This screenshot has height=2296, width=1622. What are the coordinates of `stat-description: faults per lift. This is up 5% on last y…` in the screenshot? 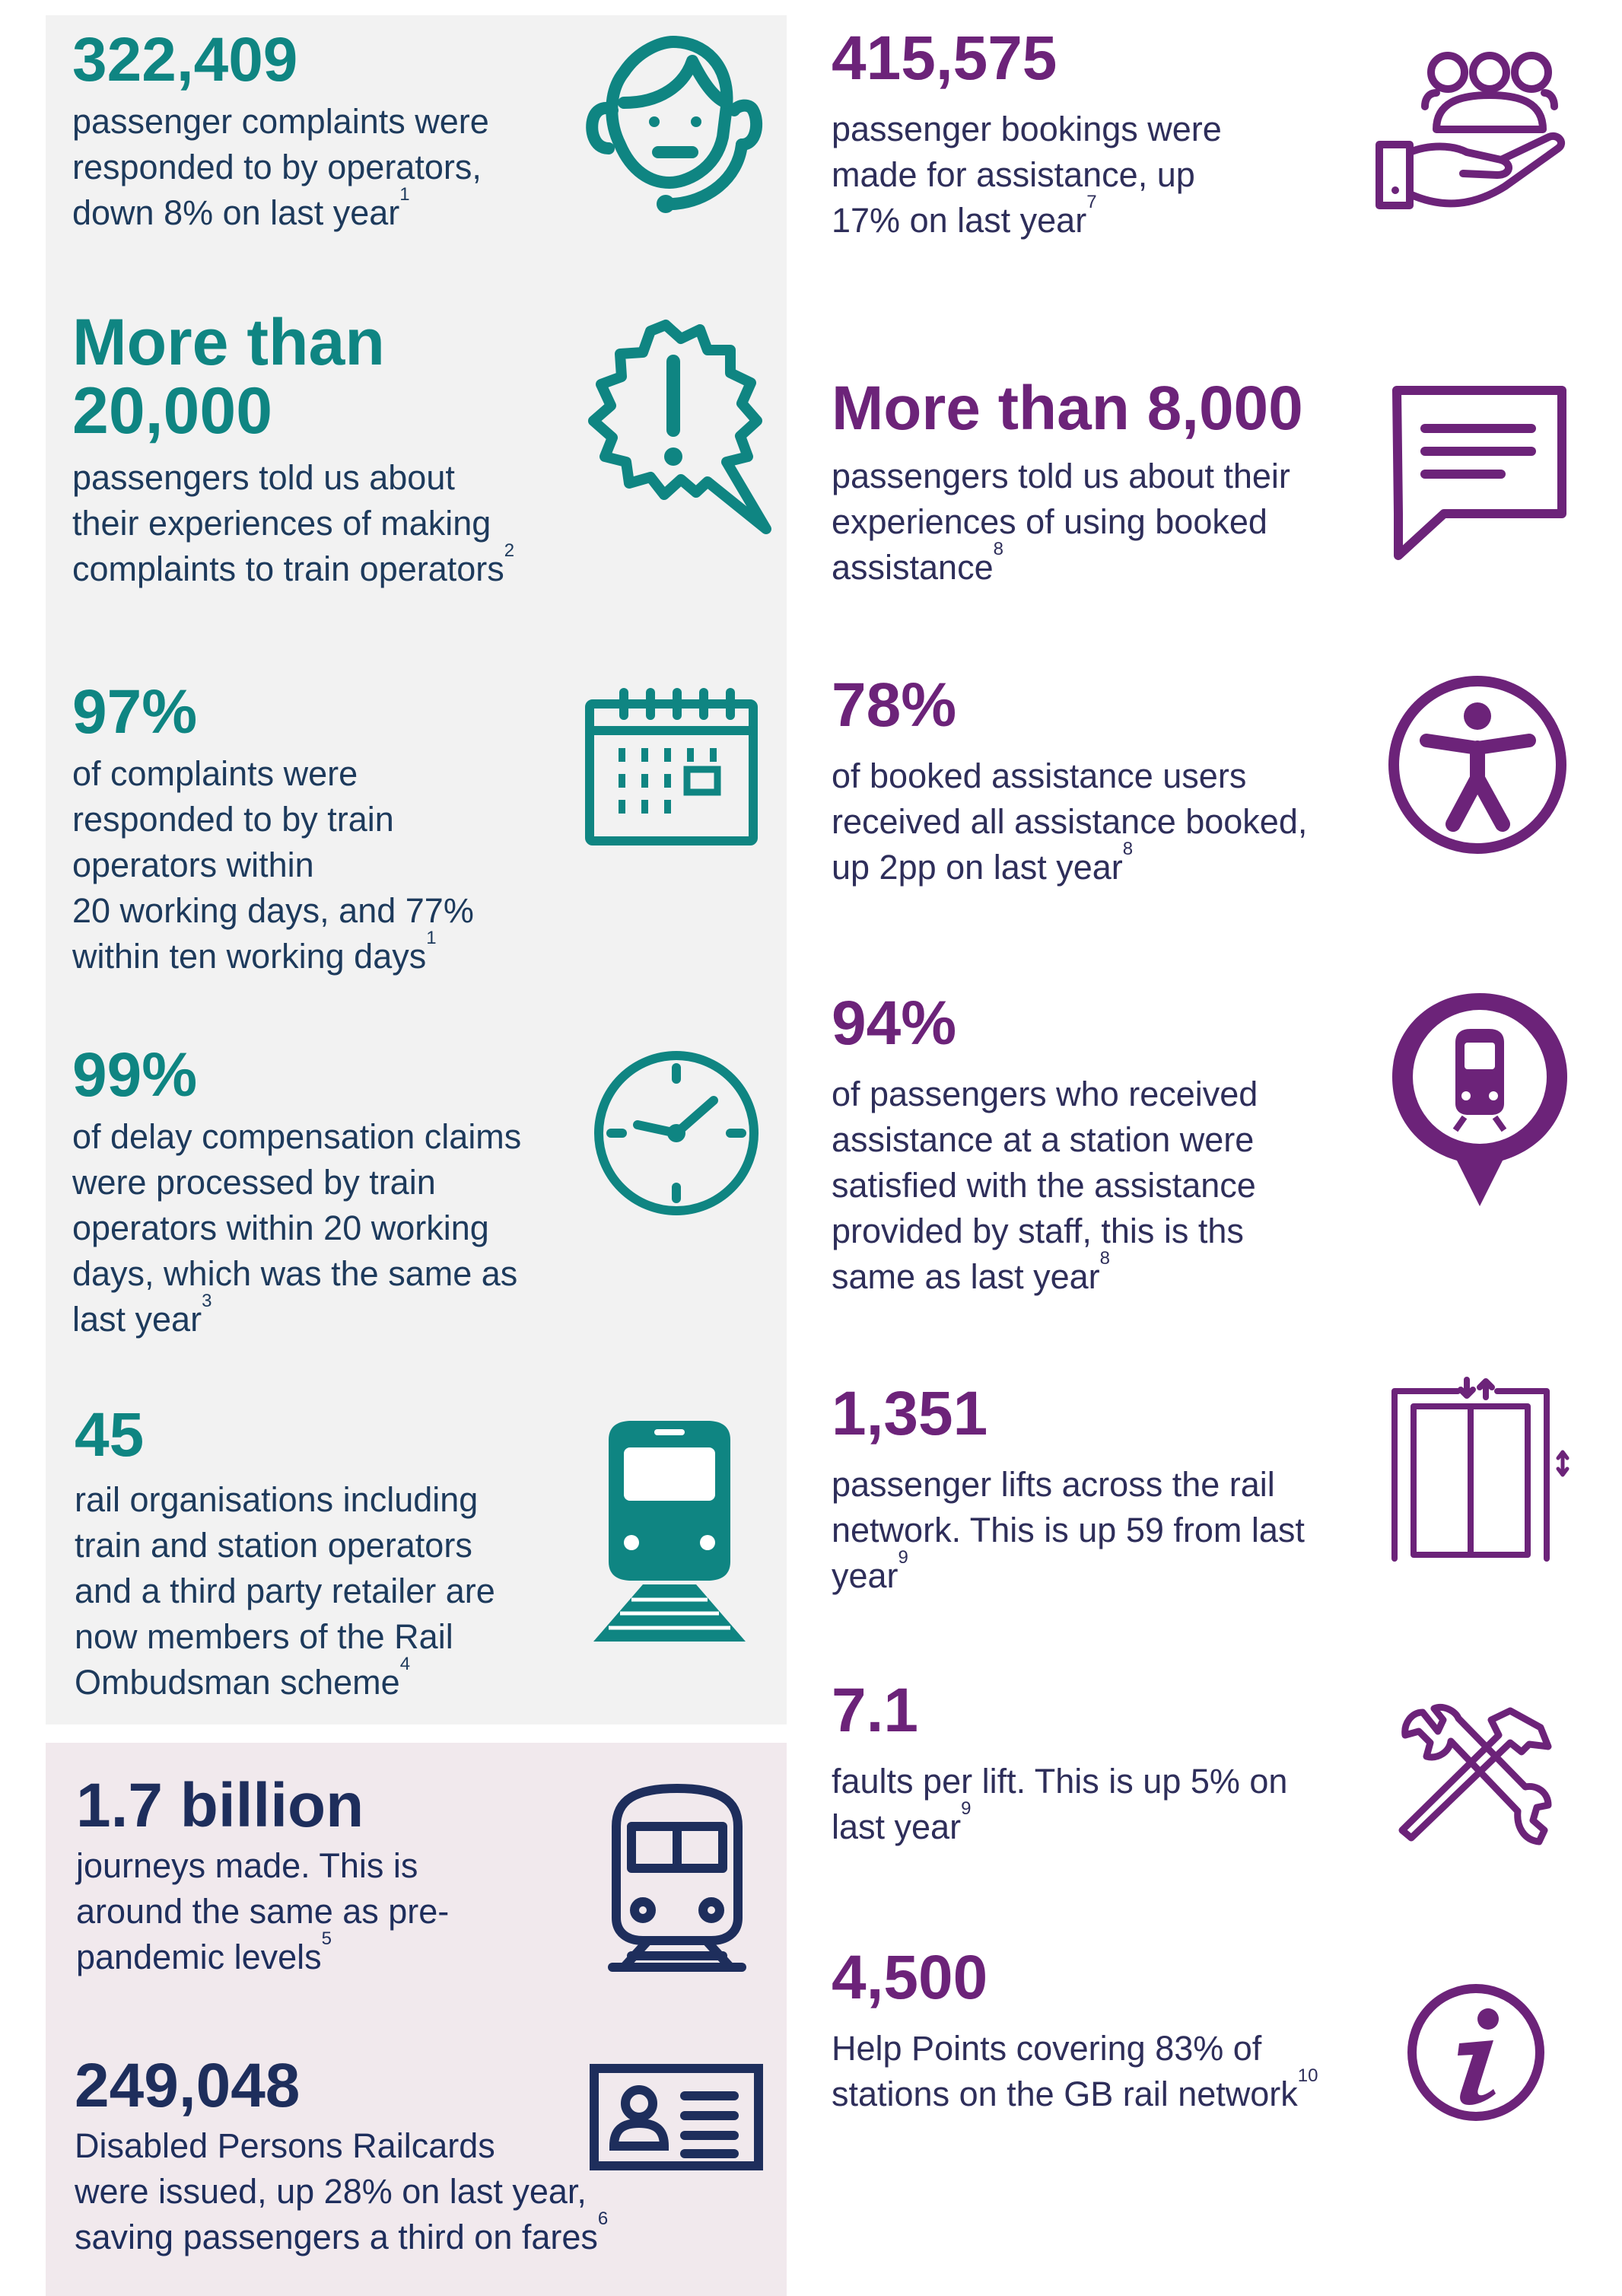 It's located at (1060, 1804).